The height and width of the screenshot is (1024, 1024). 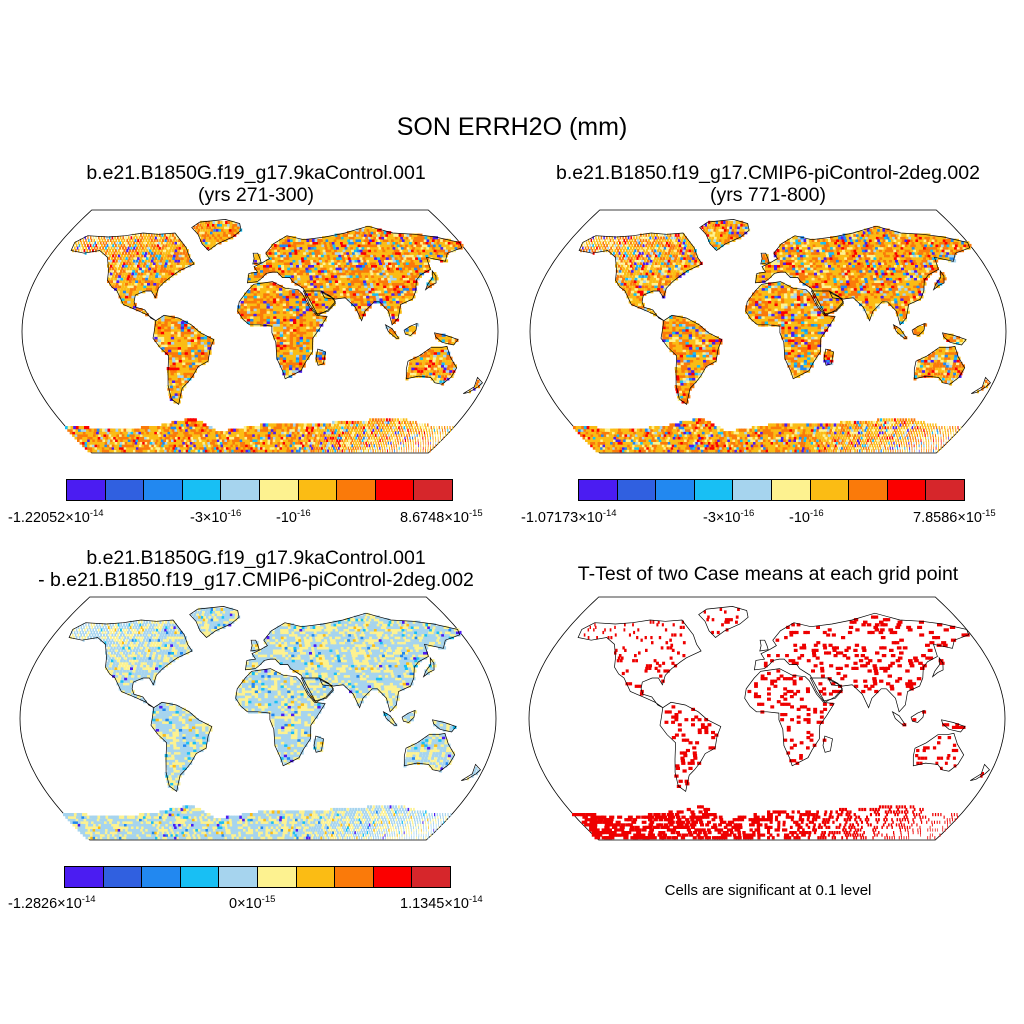 What do you see at coordinates (441, 903) in the screenshot?
I see `colorbar-diff-max-label: 1.1345×10⁻¹⁴` at bounding box center [441, 903].